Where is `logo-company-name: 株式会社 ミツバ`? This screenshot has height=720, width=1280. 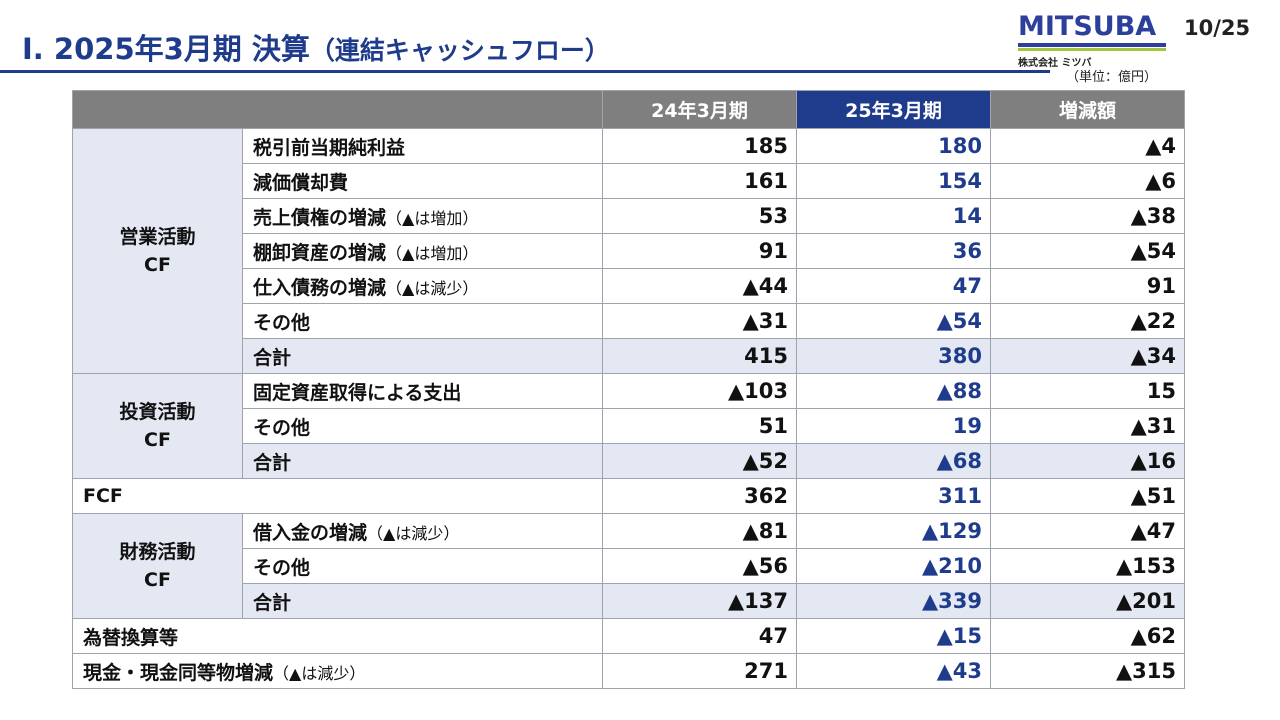
logo-company-name: 株式会社 ミツバ is located at coordinates (1055, 63).